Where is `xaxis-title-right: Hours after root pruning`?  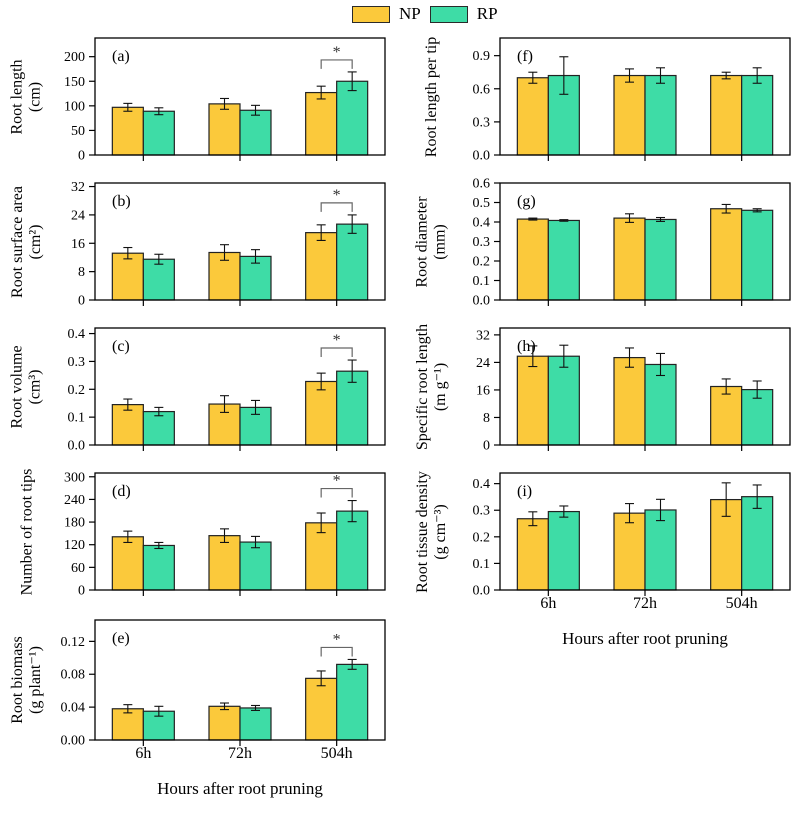 xaxis-title-right: Hours after root pruning is located at coordinates (645, 638).